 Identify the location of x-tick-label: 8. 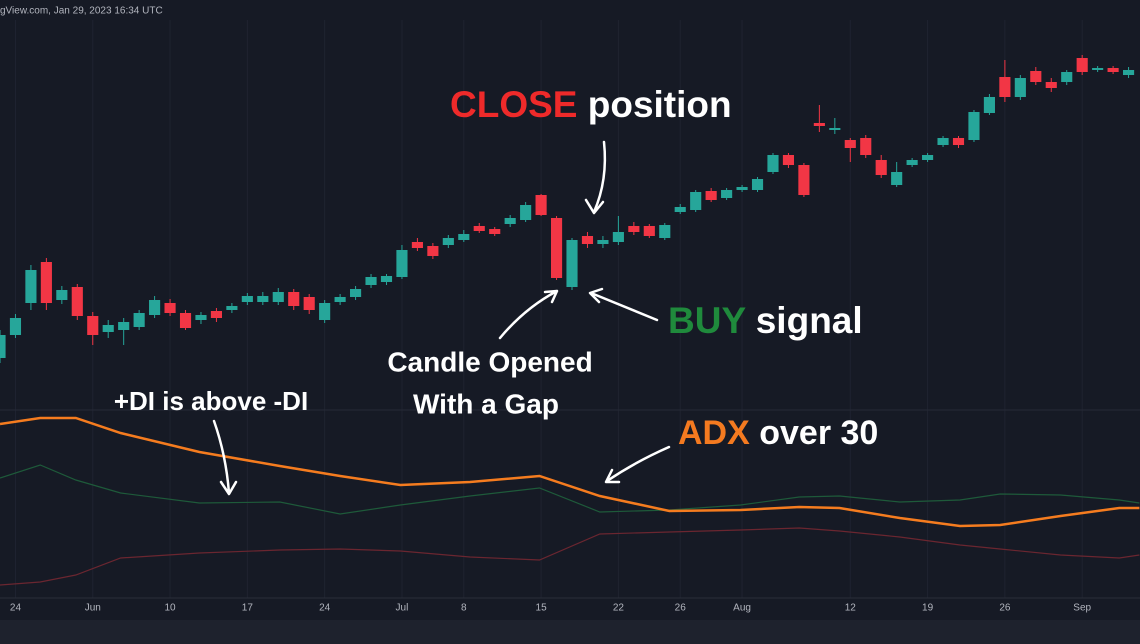
(464, 608).